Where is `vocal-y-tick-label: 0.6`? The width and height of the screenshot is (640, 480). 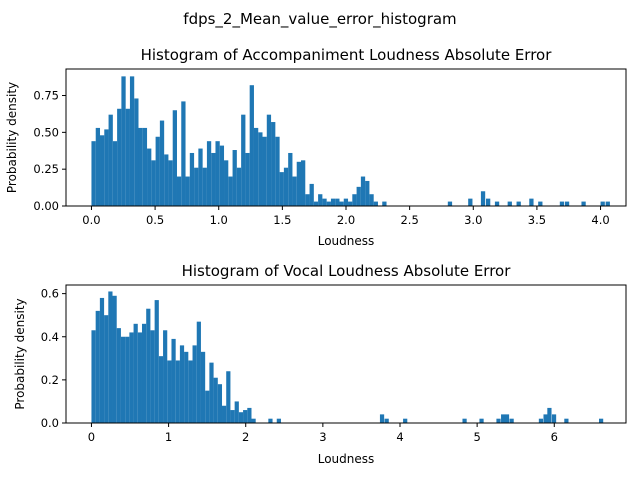
vocal-y-tick-label: 0.6 is located at coordinates (50, 294).